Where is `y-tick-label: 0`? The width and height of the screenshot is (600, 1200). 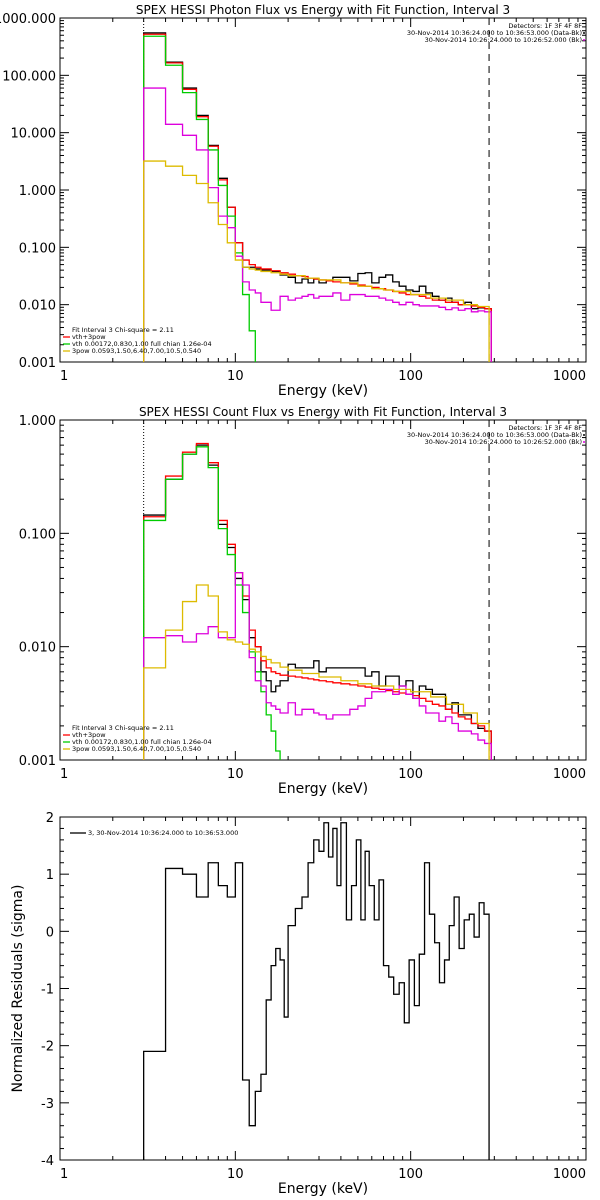
y-tick-label: 0 is located at coordinates (50, 932).